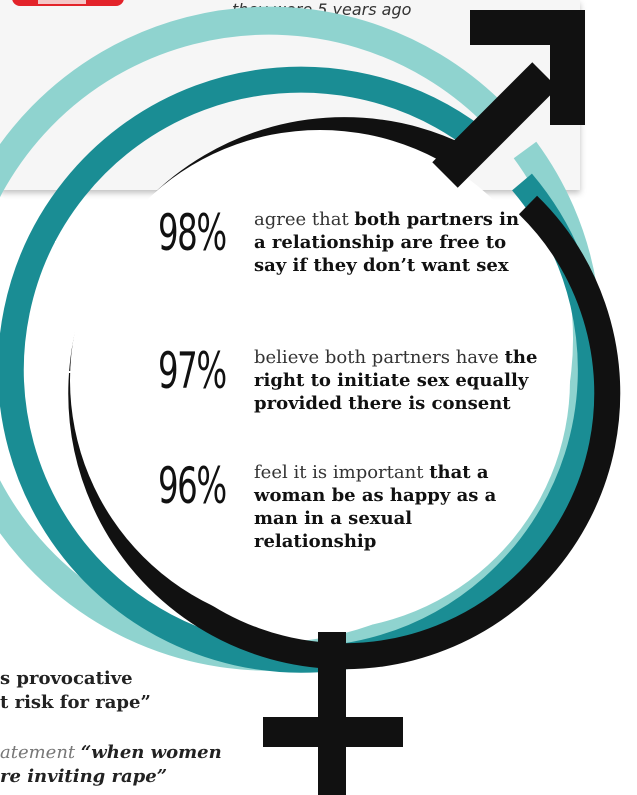 The height and width of the screenshot is (795, 637). I want to click on stat-percent: 96%, so click(192, 486).